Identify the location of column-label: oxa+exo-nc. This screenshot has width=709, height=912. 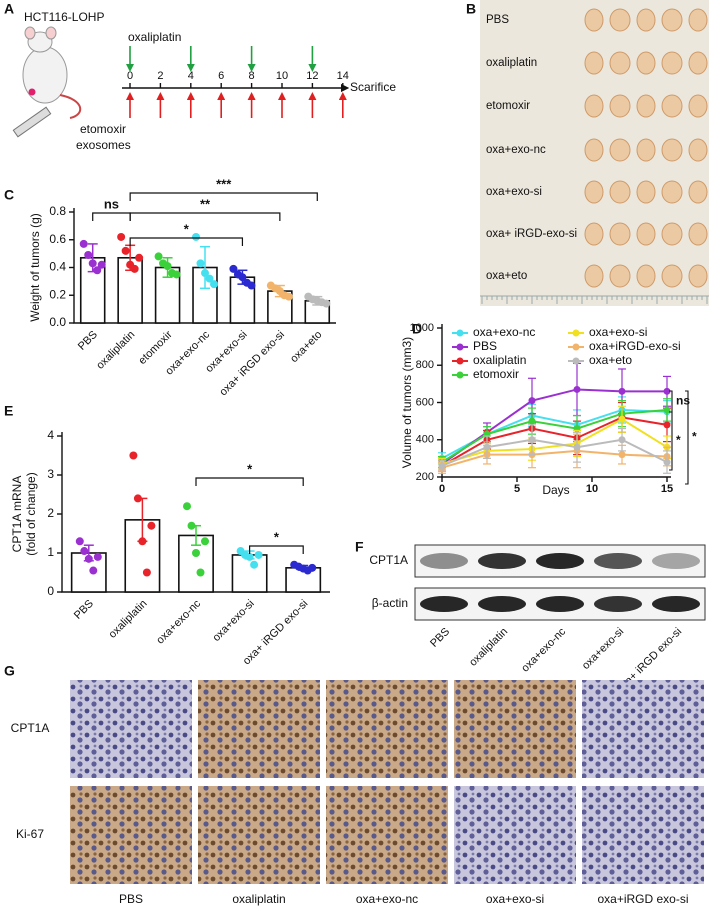
(387, 899).